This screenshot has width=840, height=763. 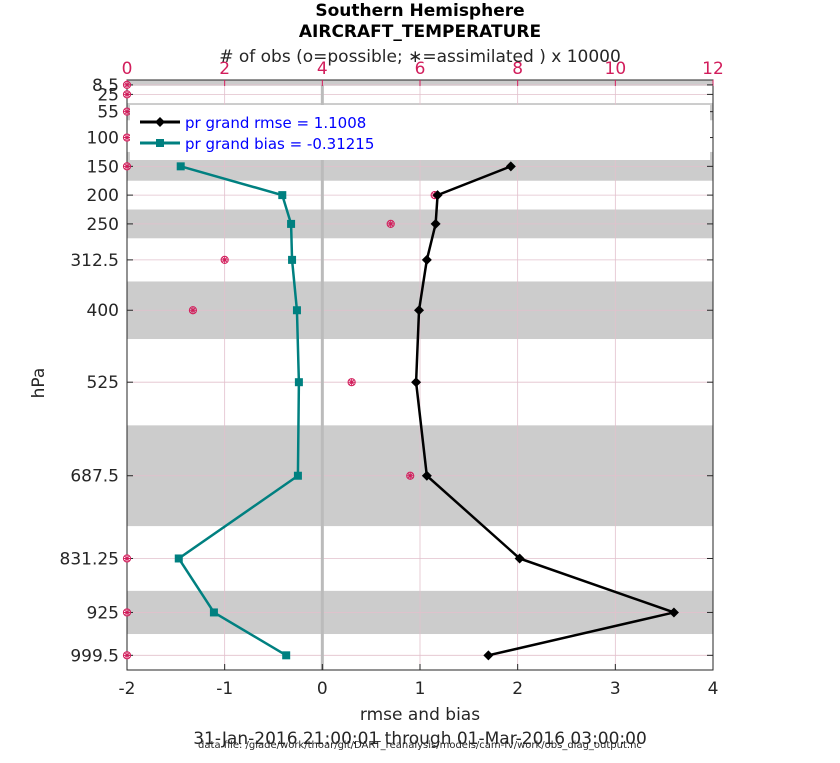 I want to click on y-tick-label: 100, so click(x=103, y=139).